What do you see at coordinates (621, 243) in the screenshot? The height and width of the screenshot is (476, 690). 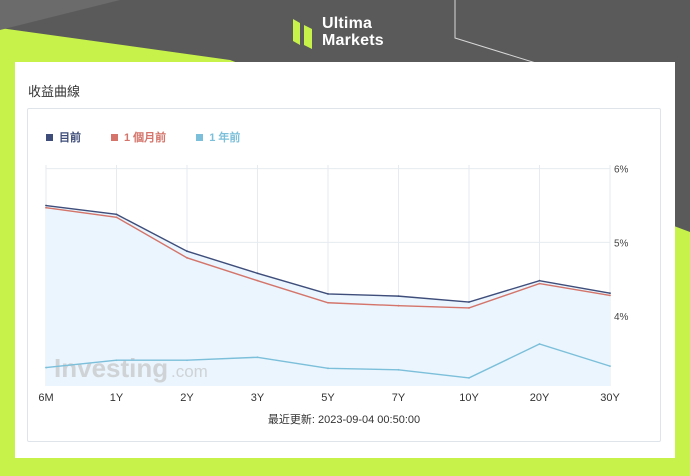 I see `y-tick-label: 5%` at bounding box center [621, 243].